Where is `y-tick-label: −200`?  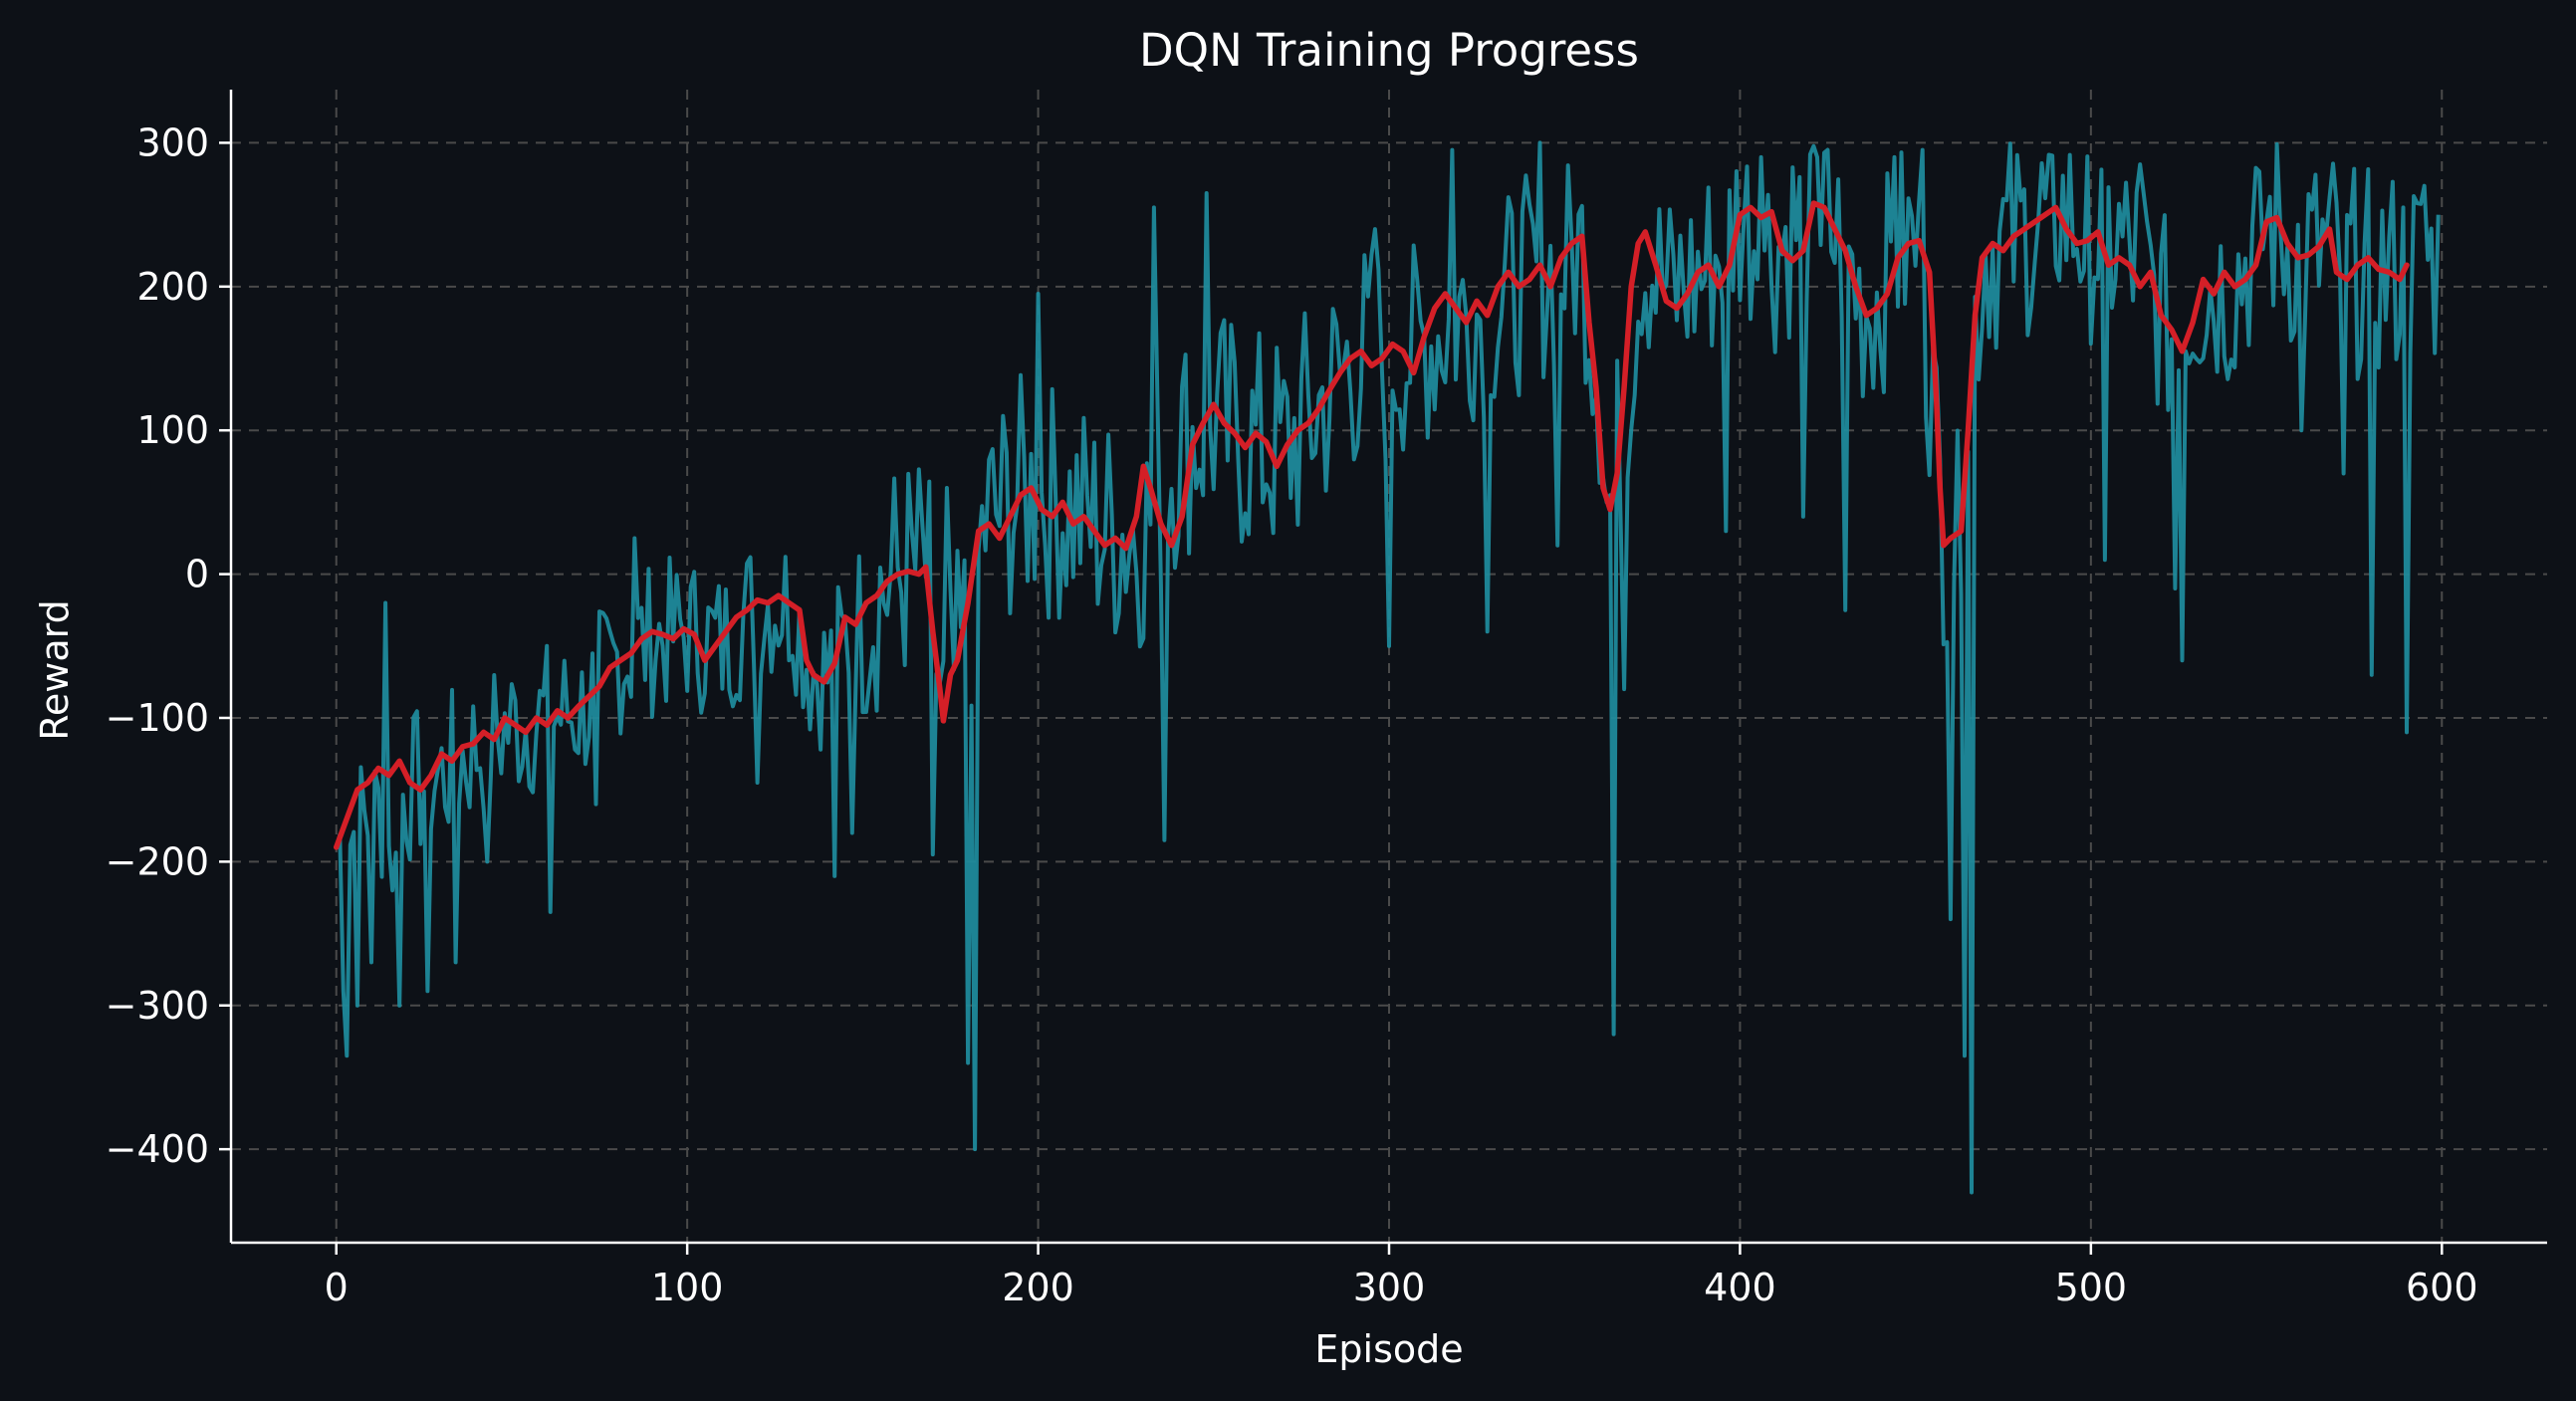 y-tick-label: −200 is located at coordinates (157, 861).